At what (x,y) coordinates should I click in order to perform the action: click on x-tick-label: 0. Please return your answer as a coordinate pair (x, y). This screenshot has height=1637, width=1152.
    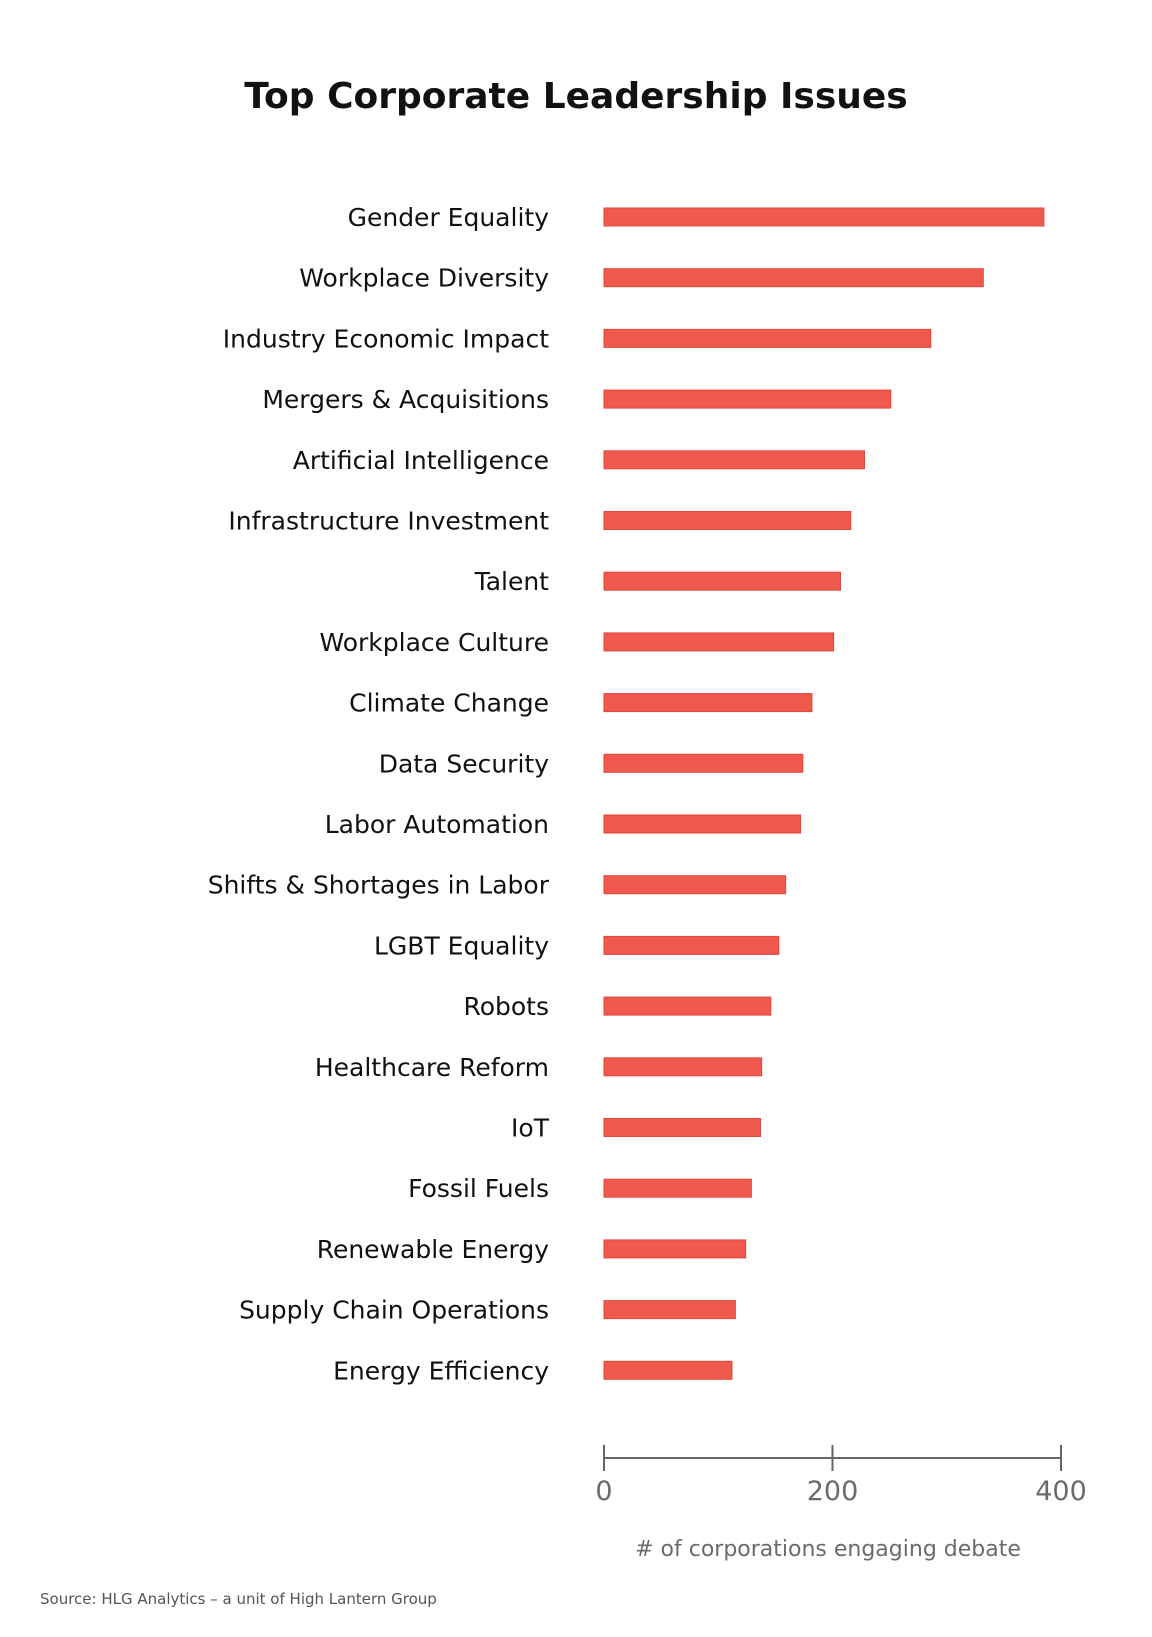
    Looking at the image, I should click on (603, 1491).